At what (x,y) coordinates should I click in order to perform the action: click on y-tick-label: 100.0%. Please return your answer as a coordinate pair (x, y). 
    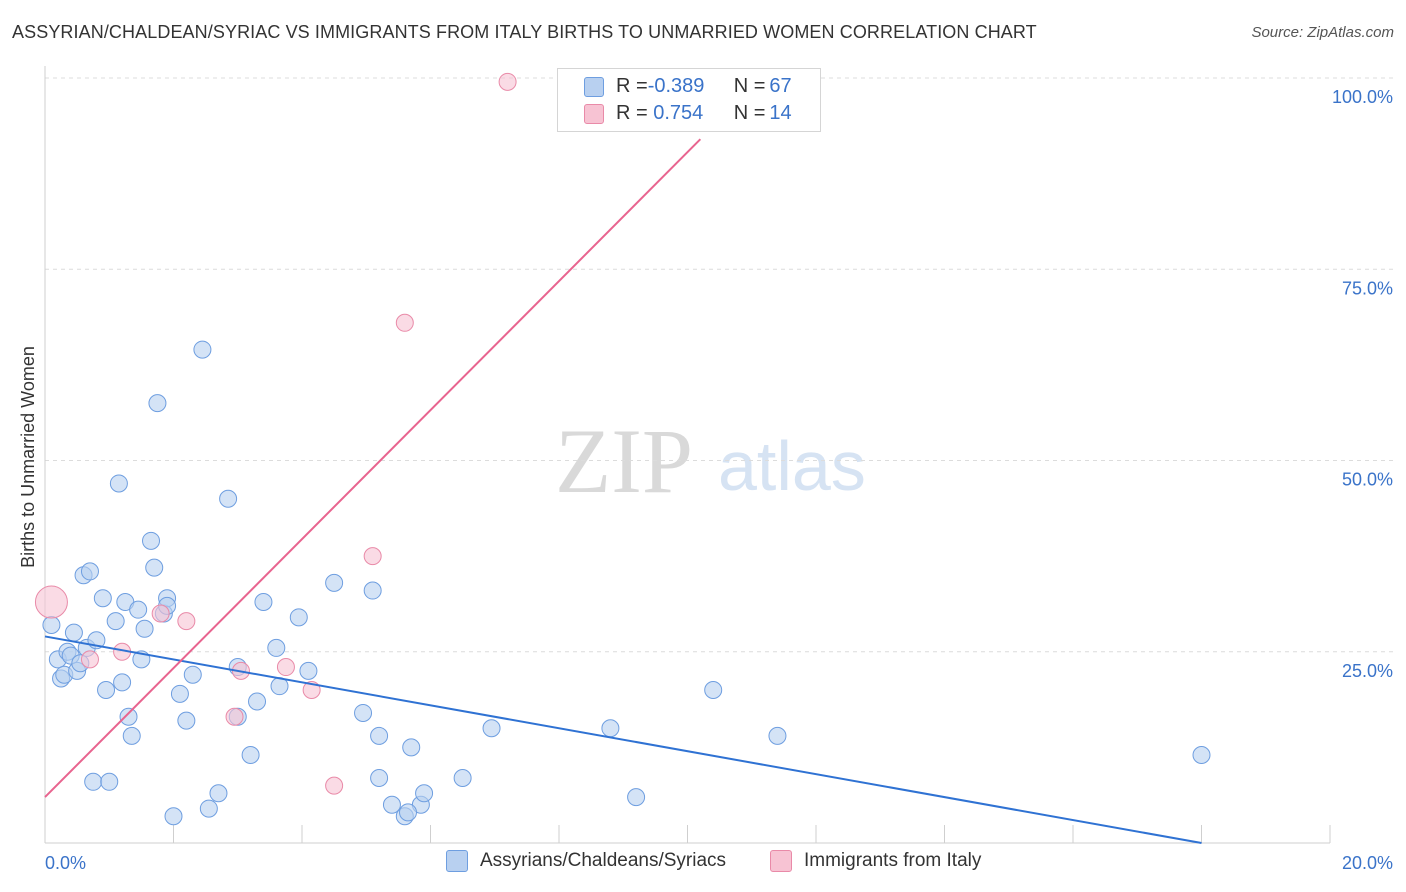
    Looking at the image, I should click on (1362, 97).